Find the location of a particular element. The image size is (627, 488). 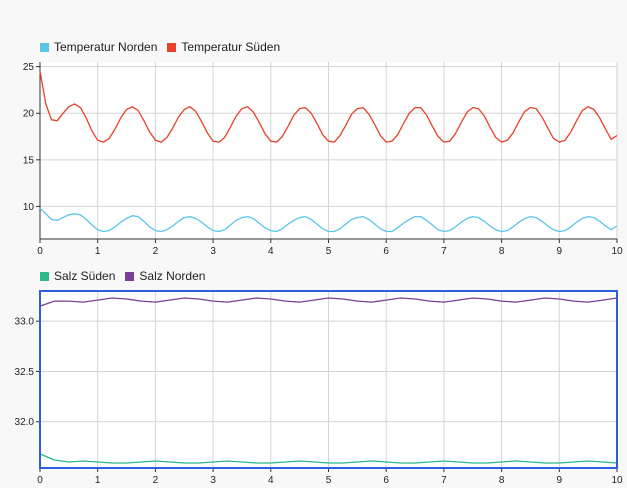

legend-label: Salz Norden is located at coordinates (172, 276).